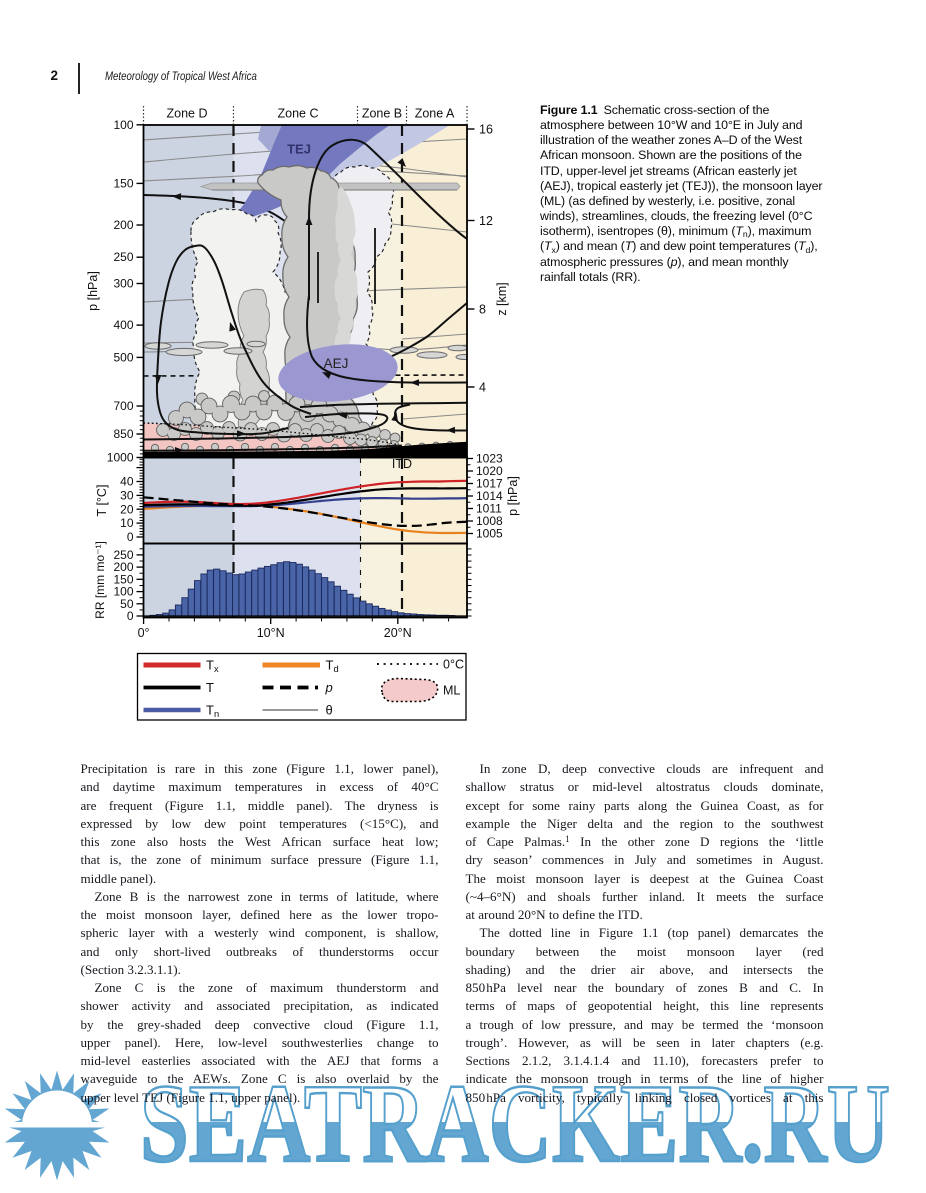  Describe the element at coordinates (435, 114) in the screenshot. I see `svg-text: Zone A` at that location.